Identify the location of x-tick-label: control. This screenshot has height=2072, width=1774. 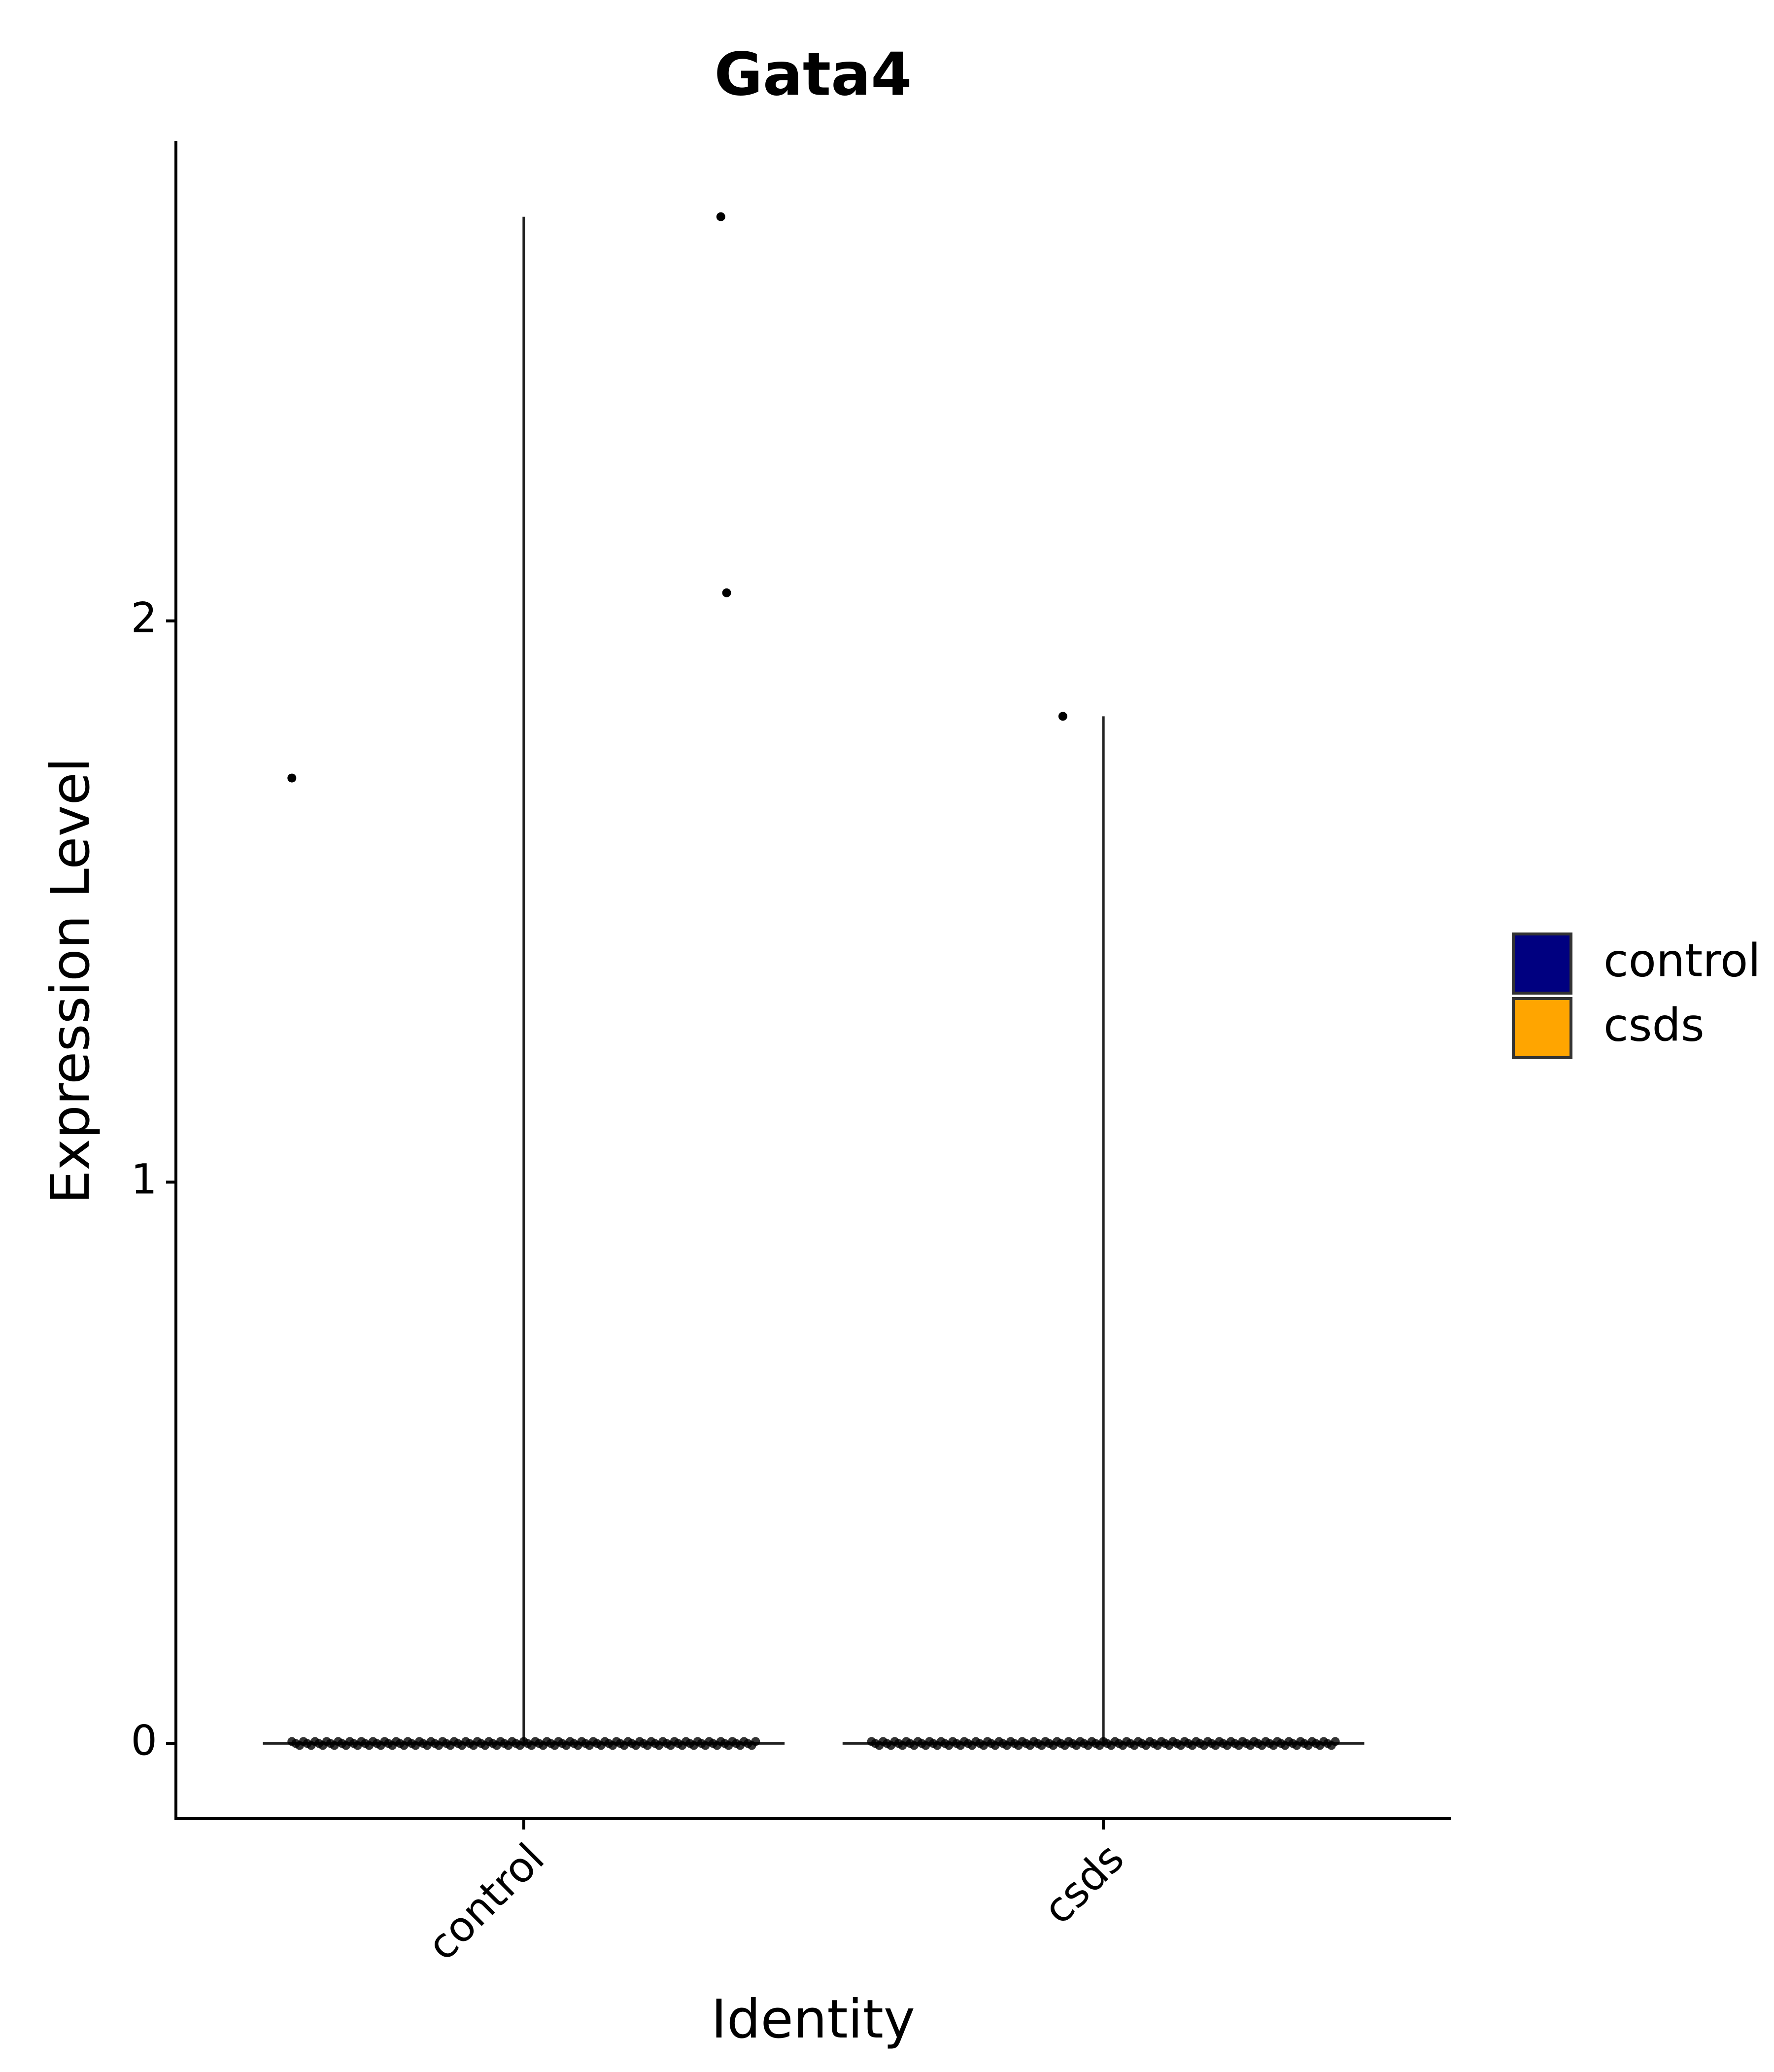
(486, 1901).